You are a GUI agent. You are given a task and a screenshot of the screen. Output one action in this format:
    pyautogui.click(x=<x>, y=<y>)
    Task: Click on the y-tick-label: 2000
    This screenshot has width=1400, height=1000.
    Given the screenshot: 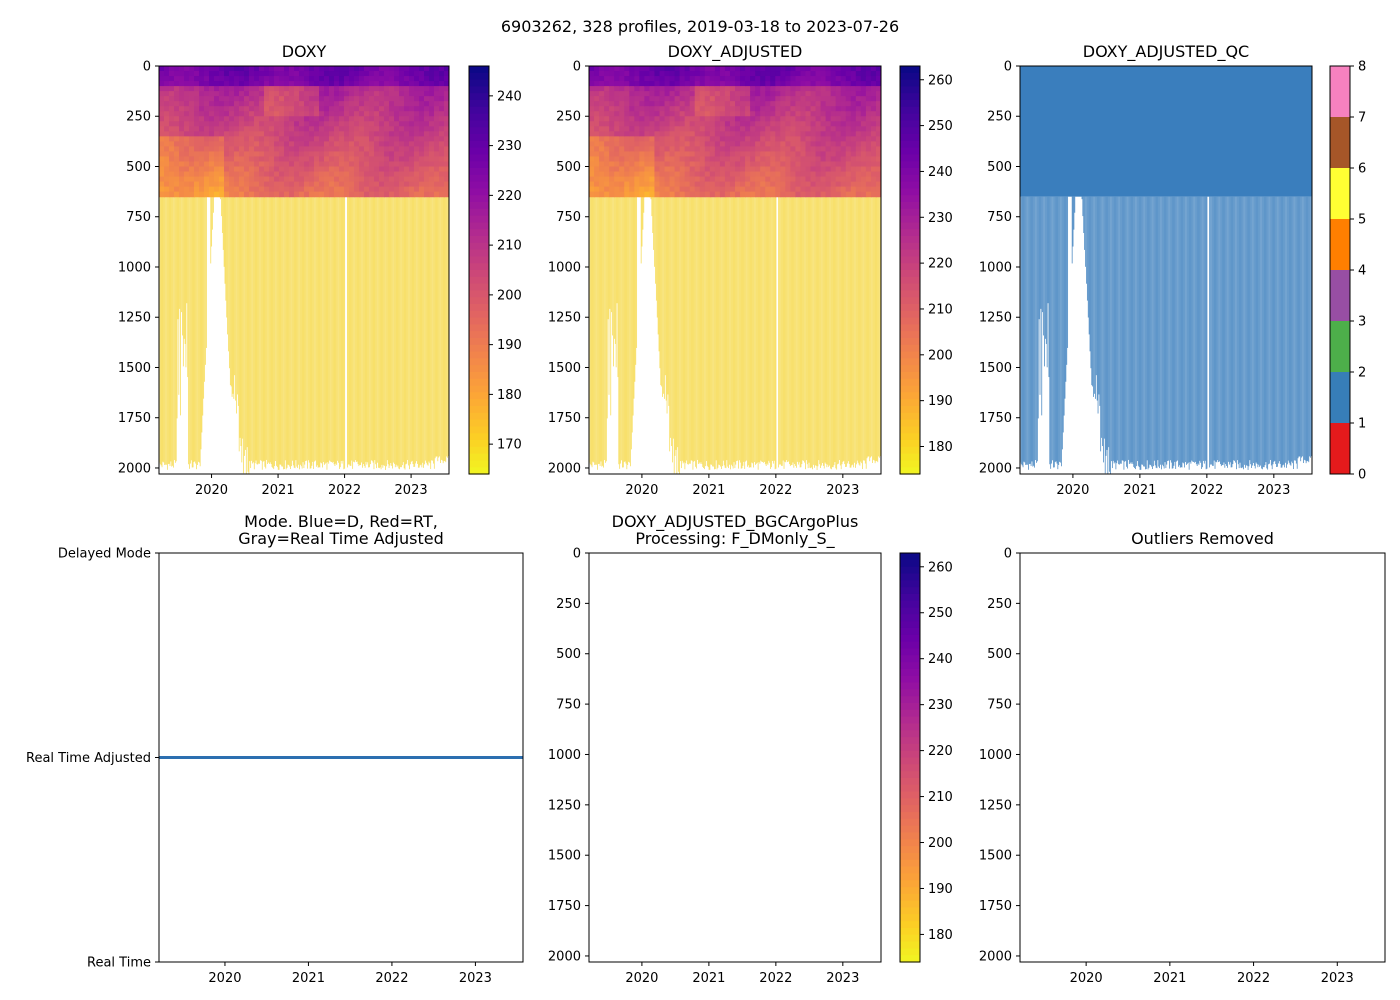 What is the action you would take?
    pyautogui.click(x=134, y=468)
    